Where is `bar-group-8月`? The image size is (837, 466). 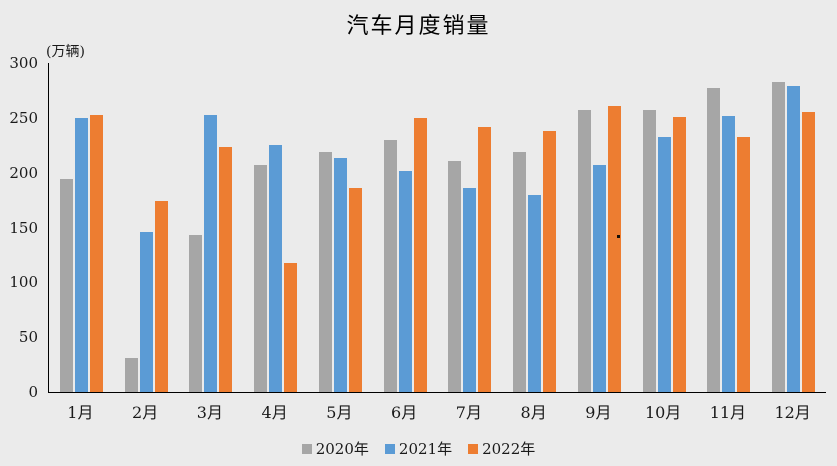
bar-group-8月 is located at coordinates (534, 227).